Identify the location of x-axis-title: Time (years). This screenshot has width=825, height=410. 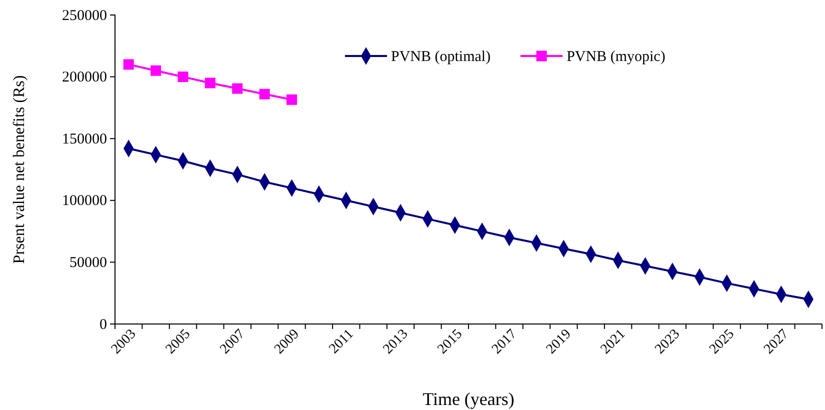
(468, 399).